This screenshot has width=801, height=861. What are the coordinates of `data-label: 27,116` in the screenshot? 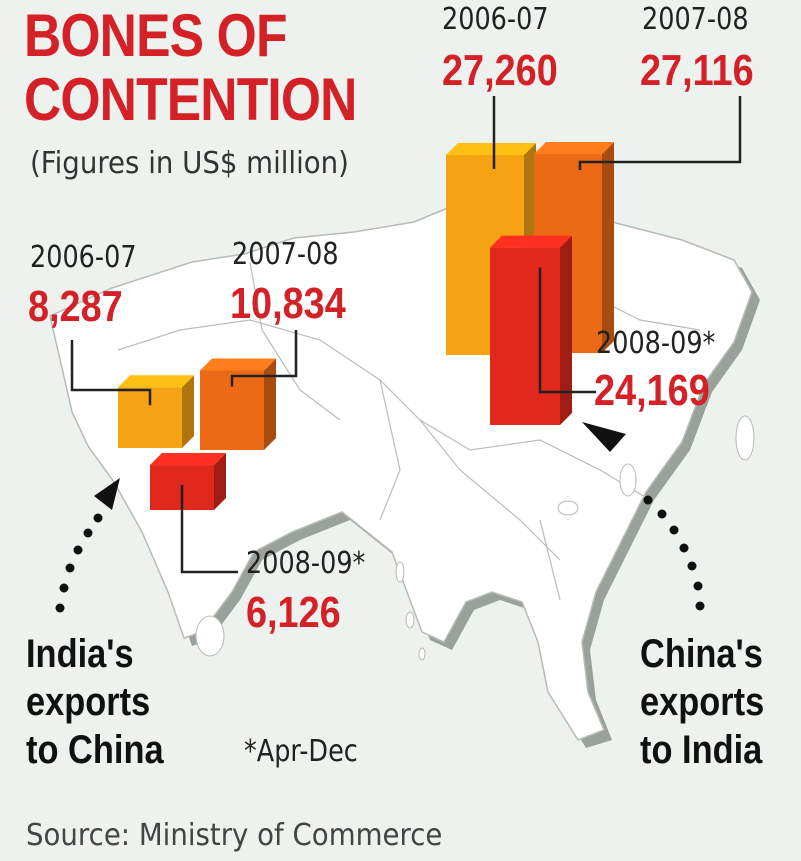 It's located at (697, 70).